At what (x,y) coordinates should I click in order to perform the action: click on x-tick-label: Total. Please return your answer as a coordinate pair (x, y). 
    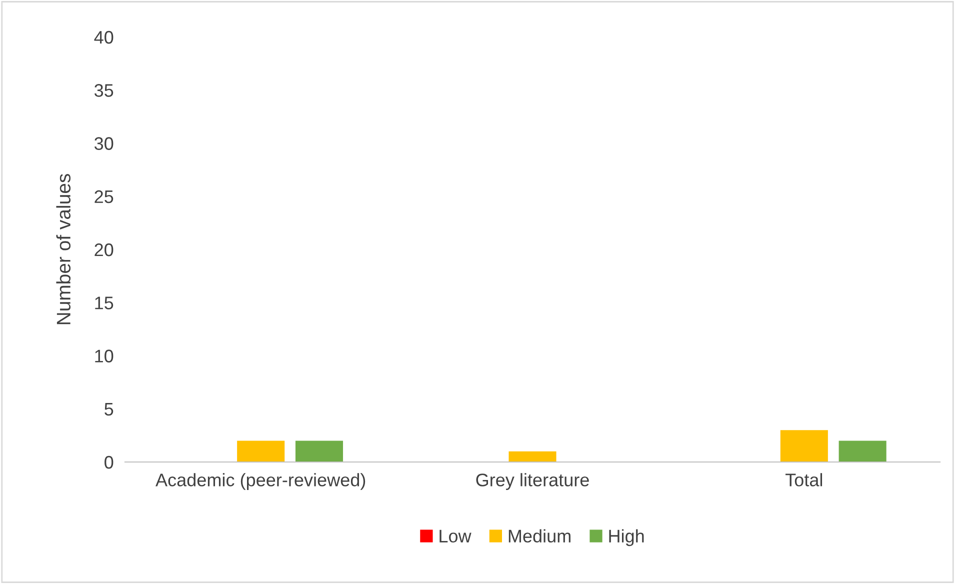
    Looking at the image, I should click on (804, 479).